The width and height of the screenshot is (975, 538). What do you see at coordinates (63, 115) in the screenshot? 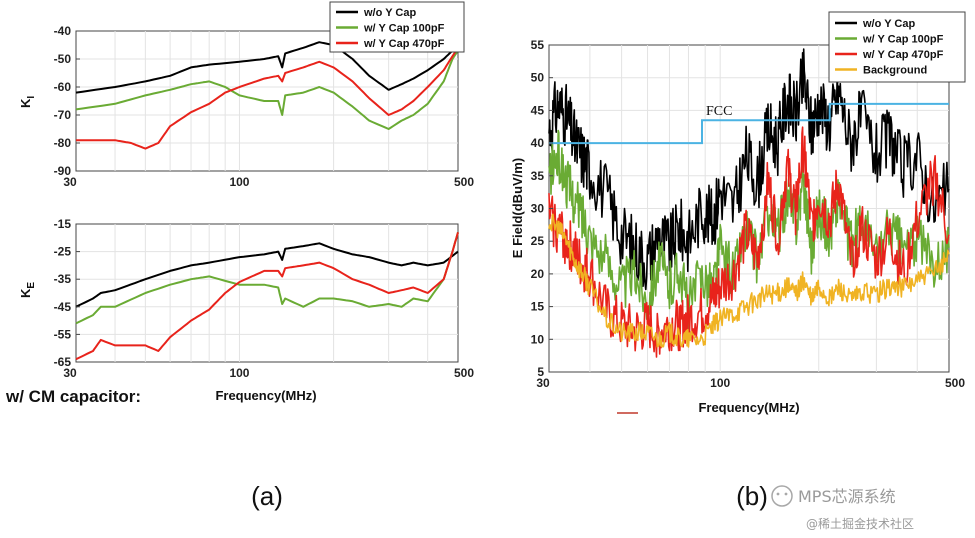
I see `y-tick-label: -70` at bounding box center [63, 115].